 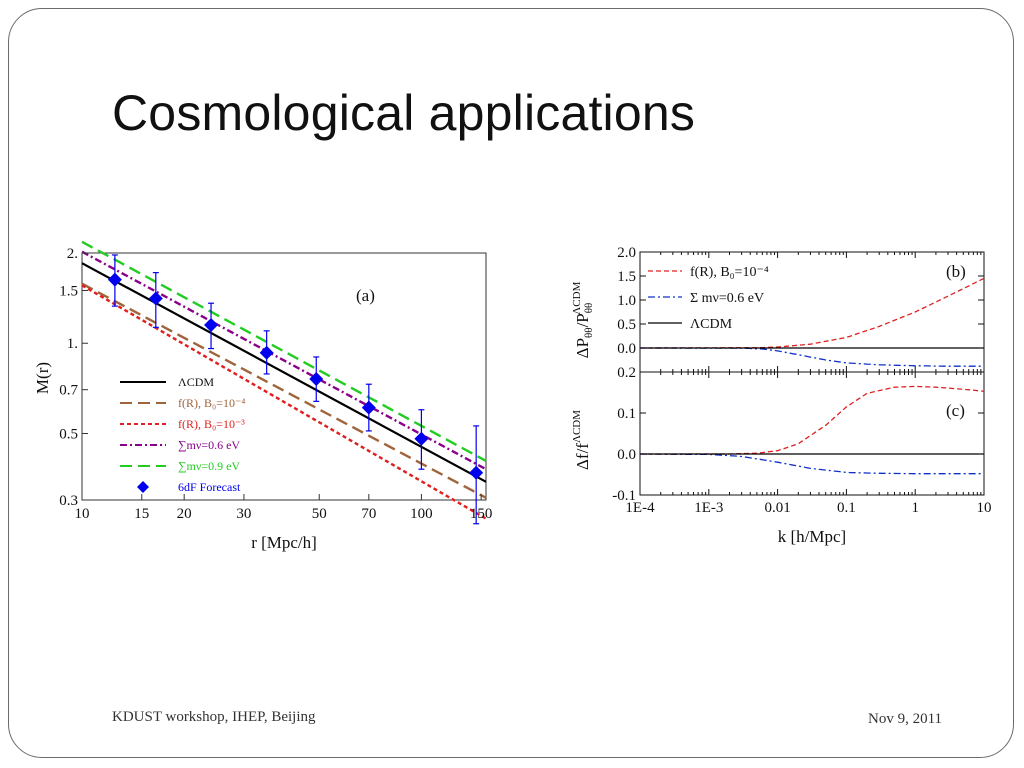 What do you see at coordinates (955, 410) in the screenshot?
I see `chart-c-panel-label: (c)` at bounding box center [955, 410].